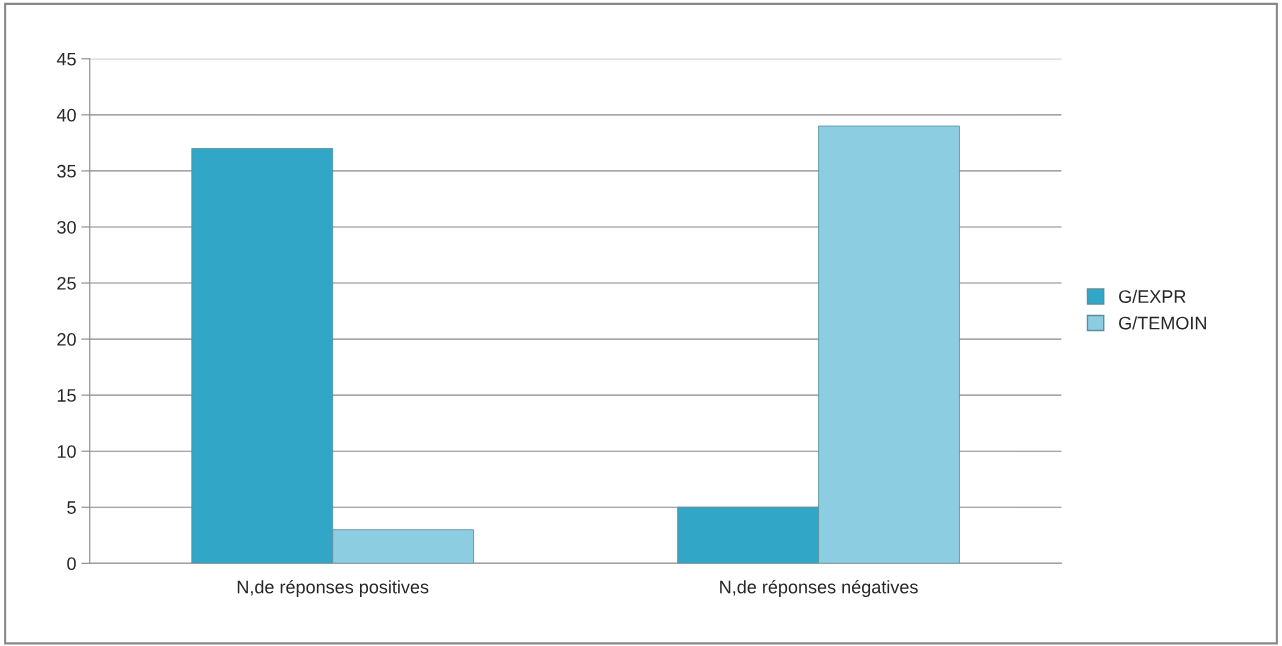  What do you see at coordinates (333, 588) in the screenshot?
I see `x-tick-label: N,de réponses positives` at bounding box center [333, 588].